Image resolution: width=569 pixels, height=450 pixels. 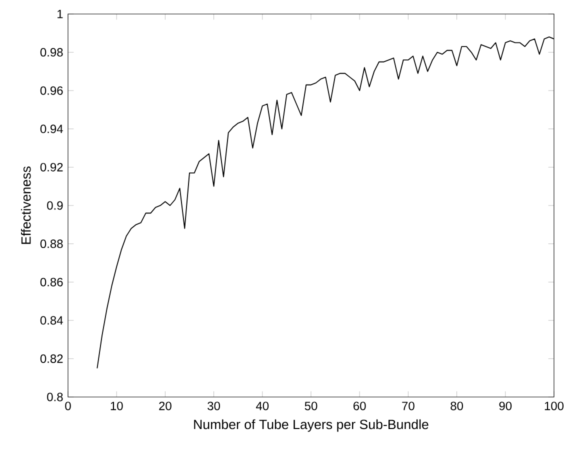 What do you see at coordinates (55, 397) in the screenshot?
I see `y-tick-label: 0.8` at bounding box center [55, 397].